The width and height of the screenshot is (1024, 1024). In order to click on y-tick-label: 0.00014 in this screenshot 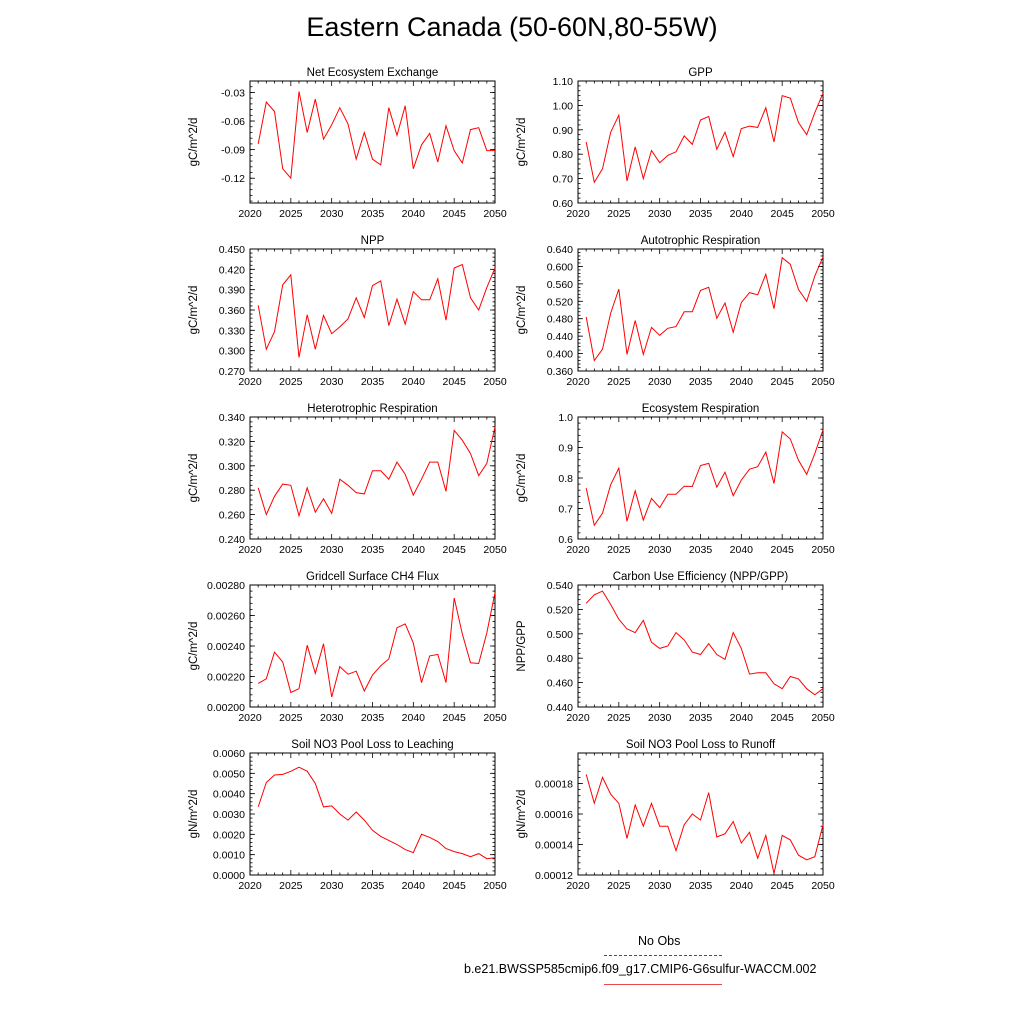, I will do `click(554, 846)`.